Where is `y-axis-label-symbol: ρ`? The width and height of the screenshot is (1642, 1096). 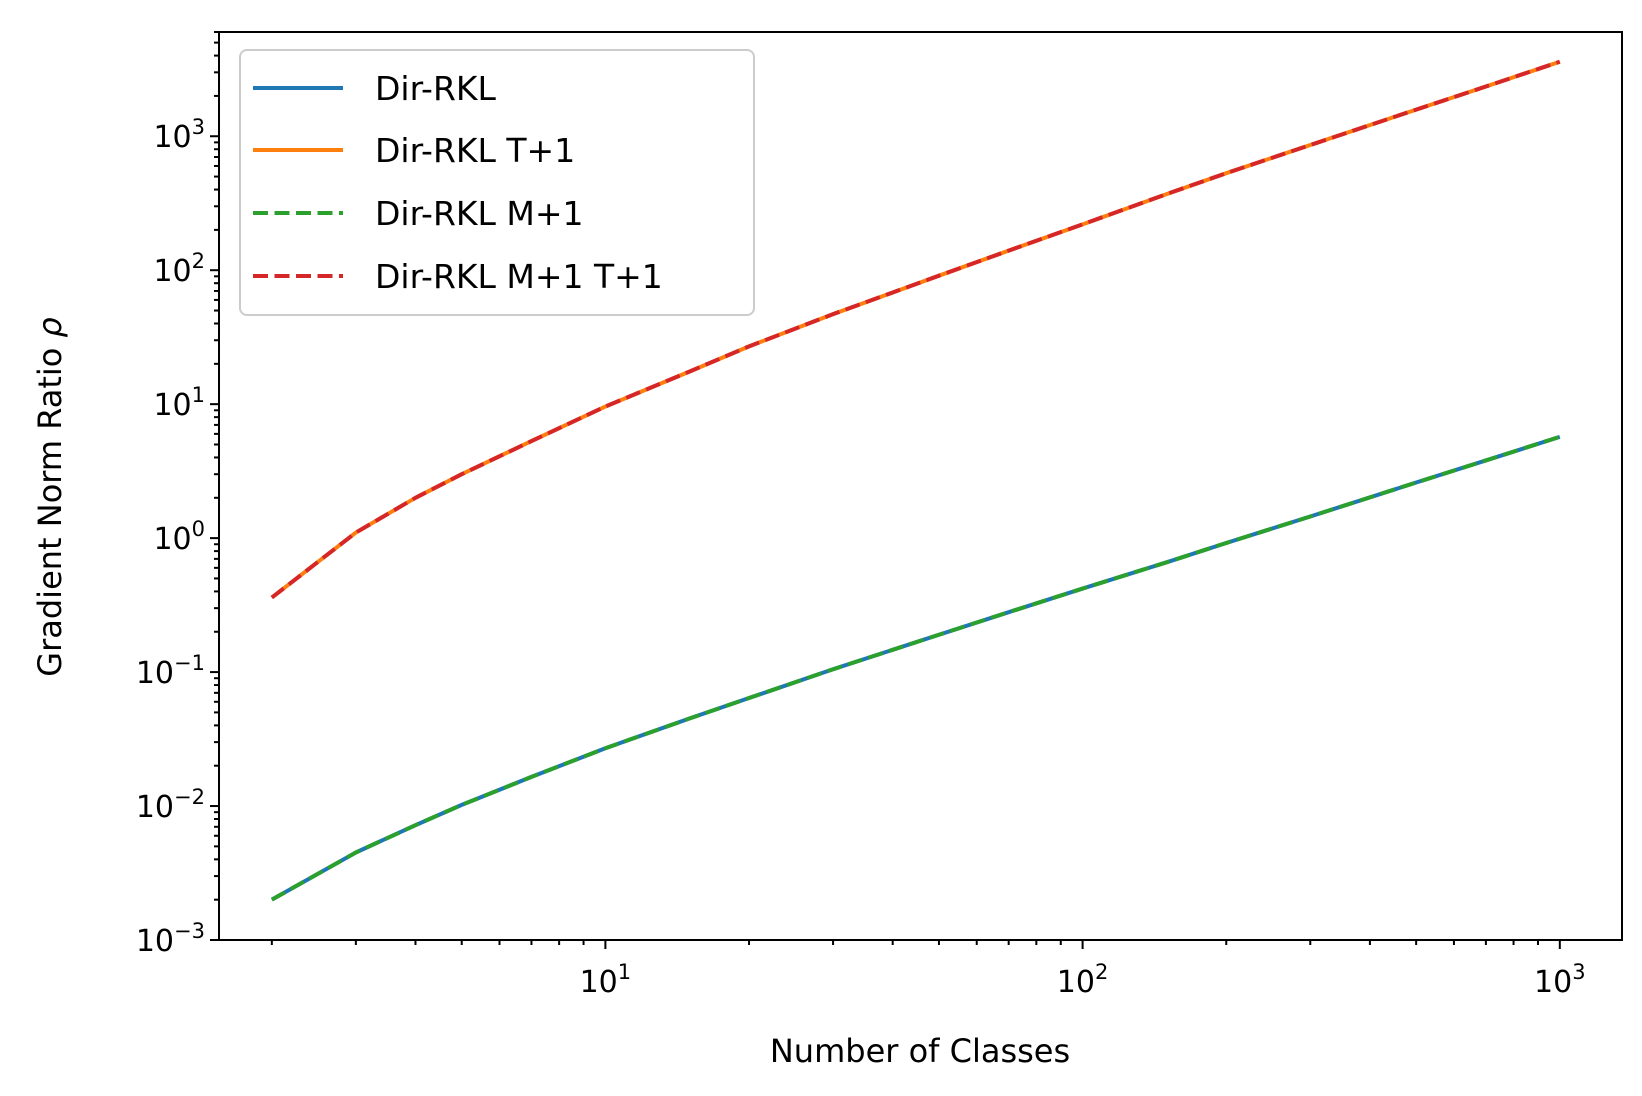 y-axis-label-symbol: ρ is located at coordinates (50, 327).